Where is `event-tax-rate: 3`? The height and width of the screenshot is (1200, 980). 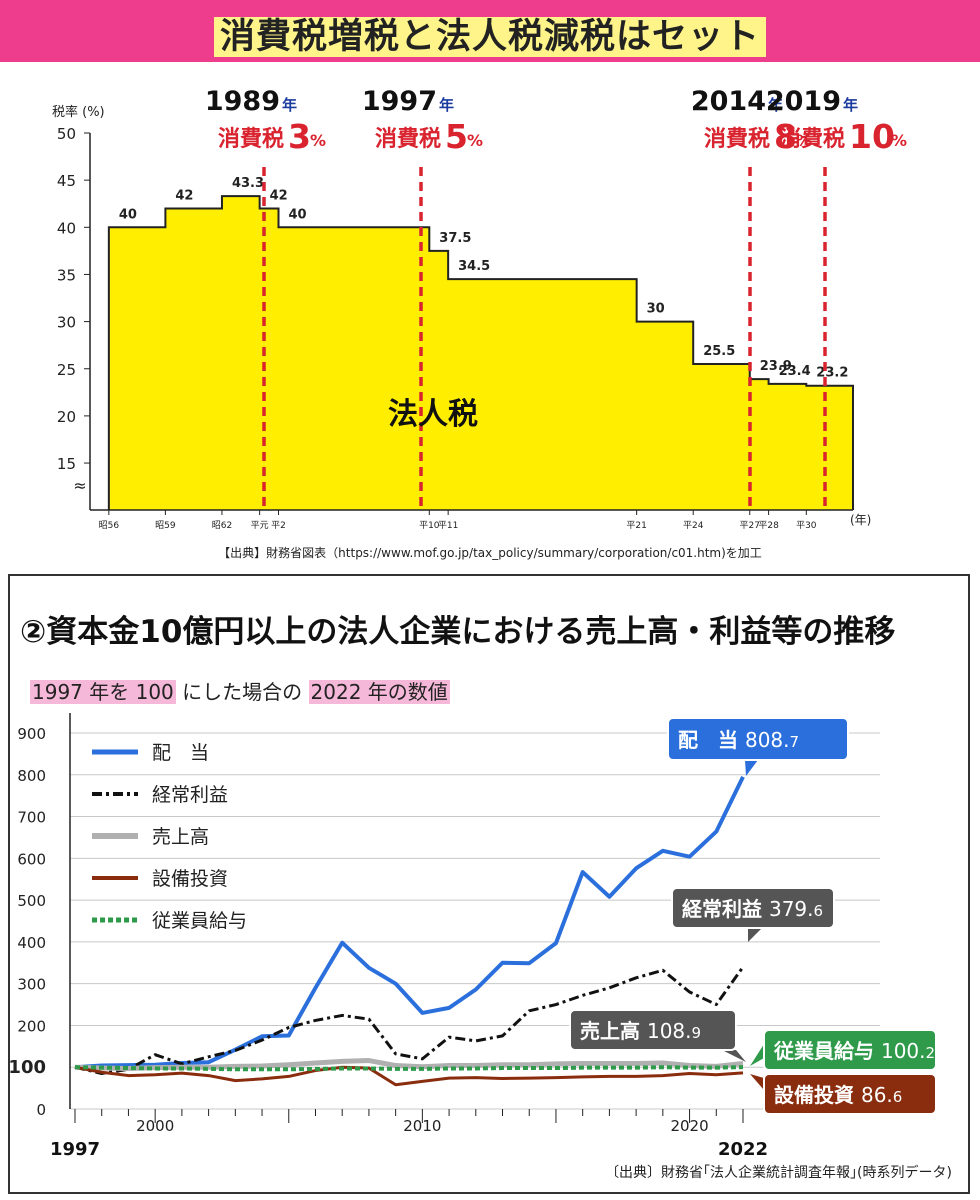
event-tax-rate: 3 is located at coordinates (299, 136).